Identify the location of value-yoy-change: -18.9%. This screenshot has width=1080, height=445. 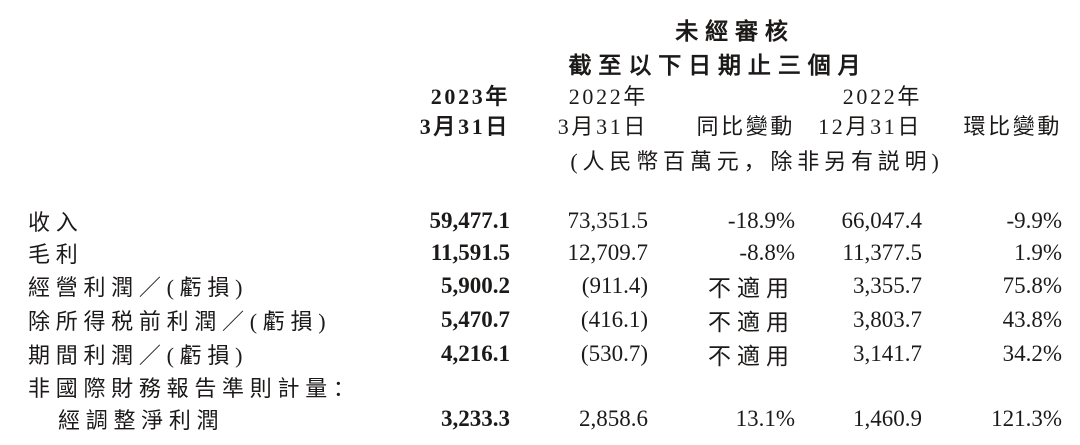
(761, 220).